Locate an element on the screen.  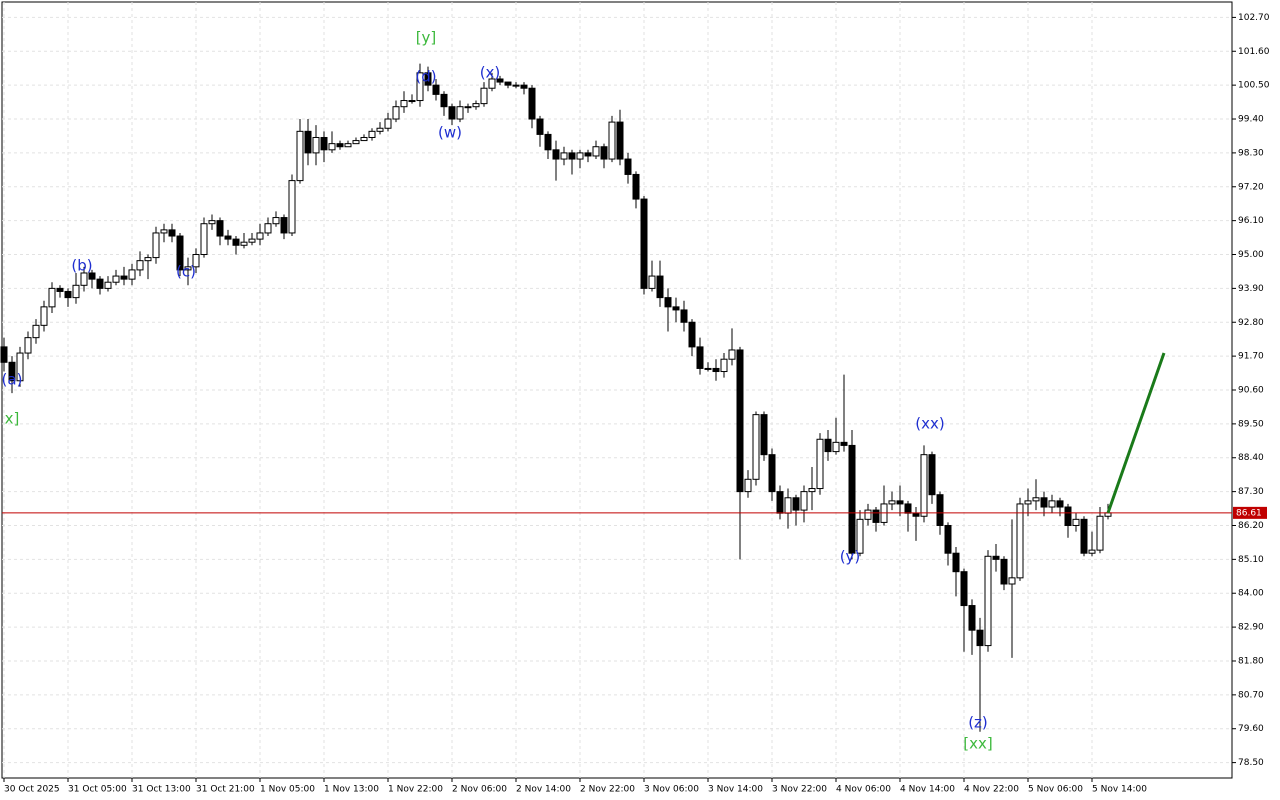
y-tick-label: 80.70 is located at coordinates (1251, 695).